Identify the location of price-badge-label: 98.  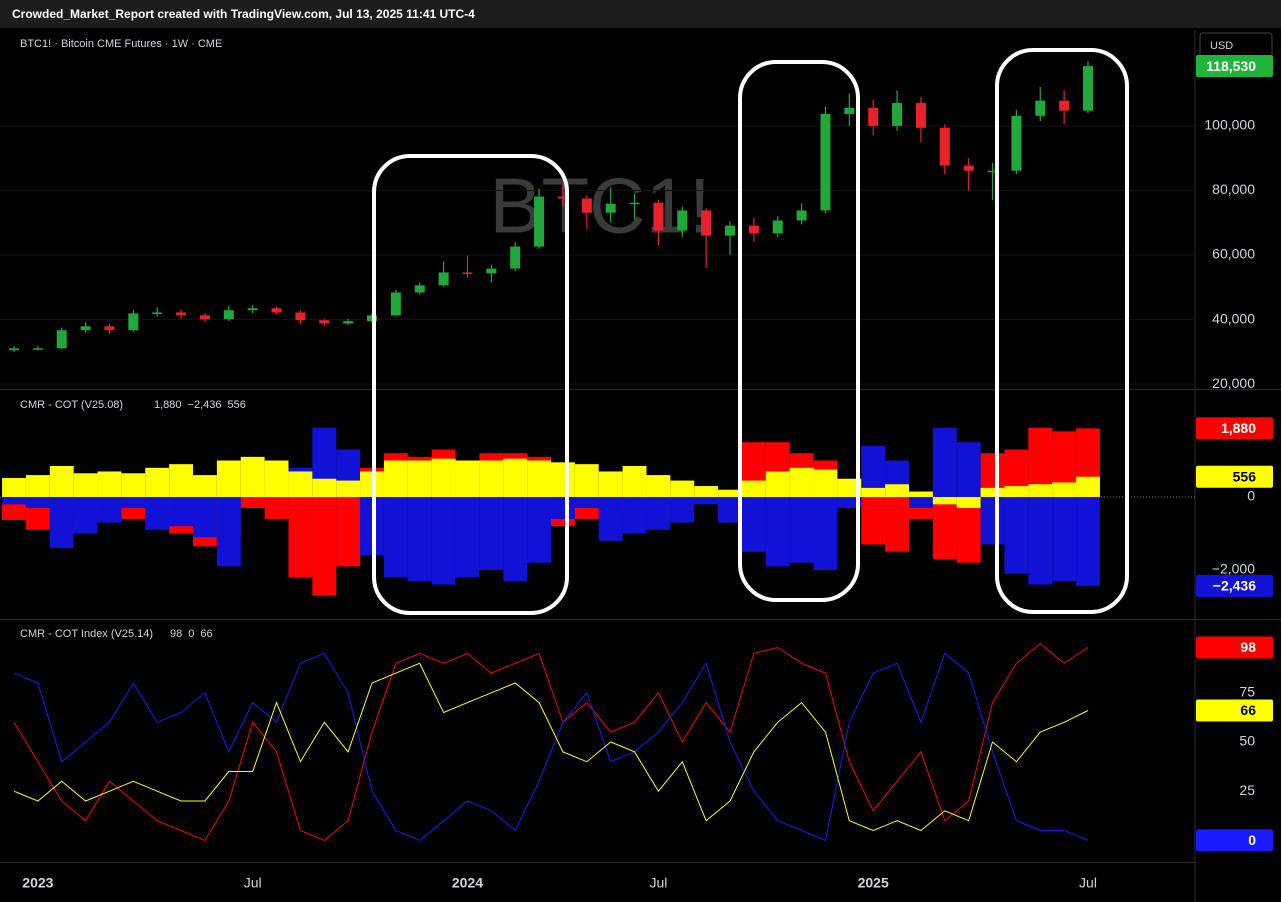
(1248, 647).